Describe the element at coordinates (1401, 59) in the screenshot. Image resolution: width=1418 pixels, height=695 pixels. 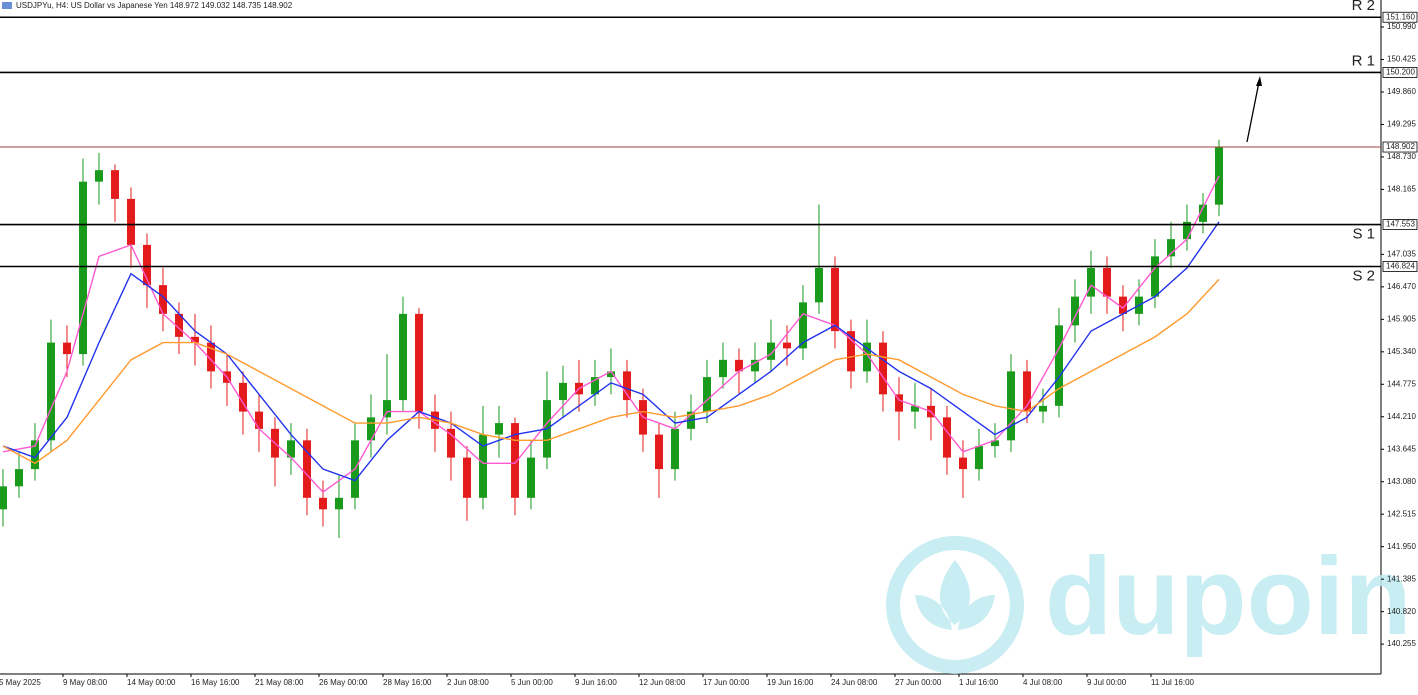
I see `y-tick-label: 150.425` at that location.